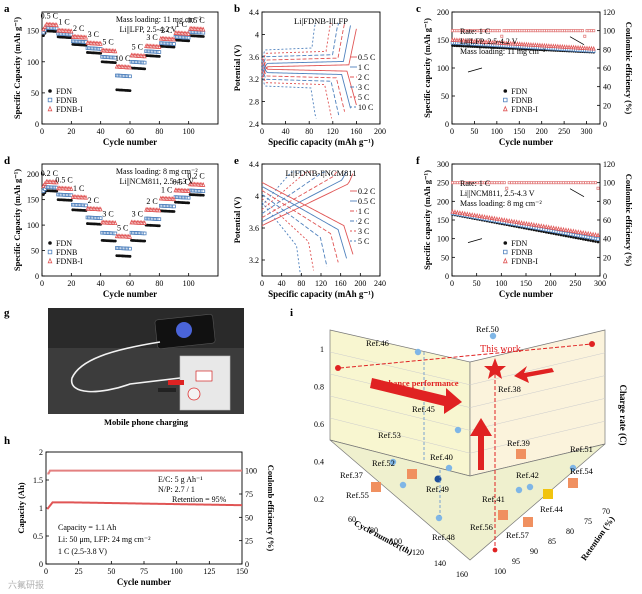  What do you see at coordinates (363, 67) in the screenshot?
I see `legend-label: 1 C` at bounding box center [363, 67].